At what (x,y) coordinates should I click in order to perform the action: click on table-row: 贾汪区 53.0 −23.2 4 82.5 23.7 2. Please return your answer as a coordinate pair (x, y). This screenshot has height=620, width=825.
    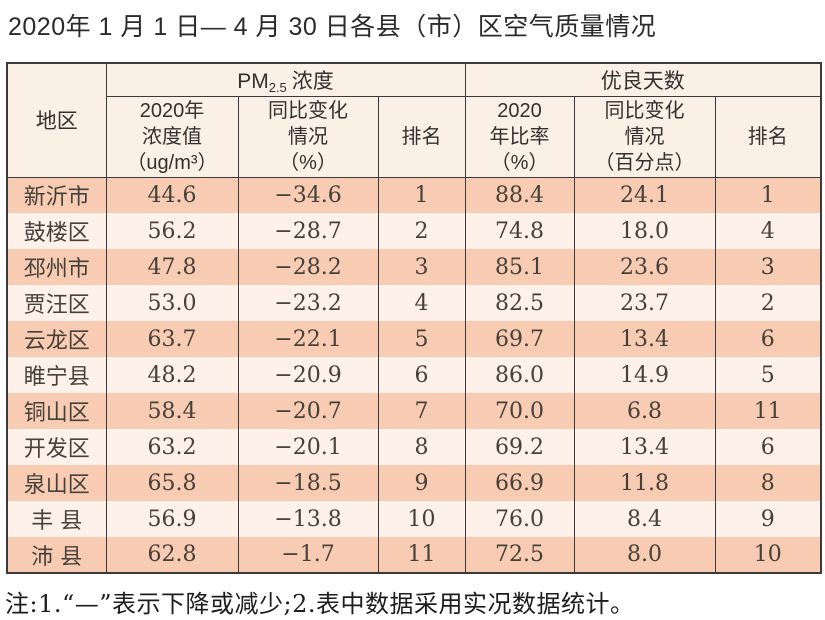
    Looking at the image, I should click on (414, 303).